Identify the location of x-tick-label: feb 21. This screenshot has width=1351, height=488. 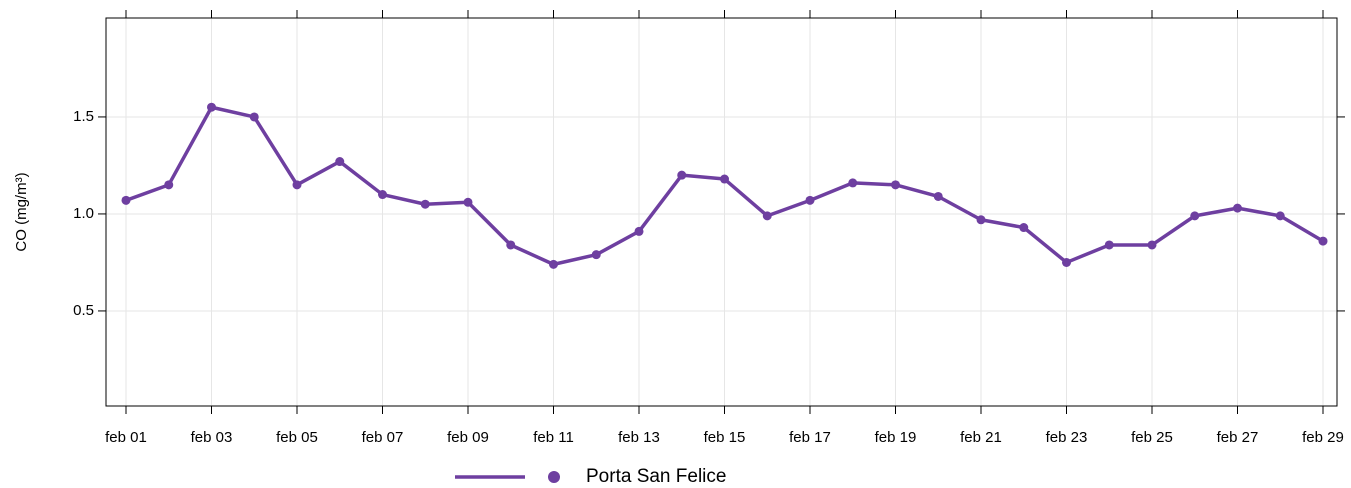
(981, 437).